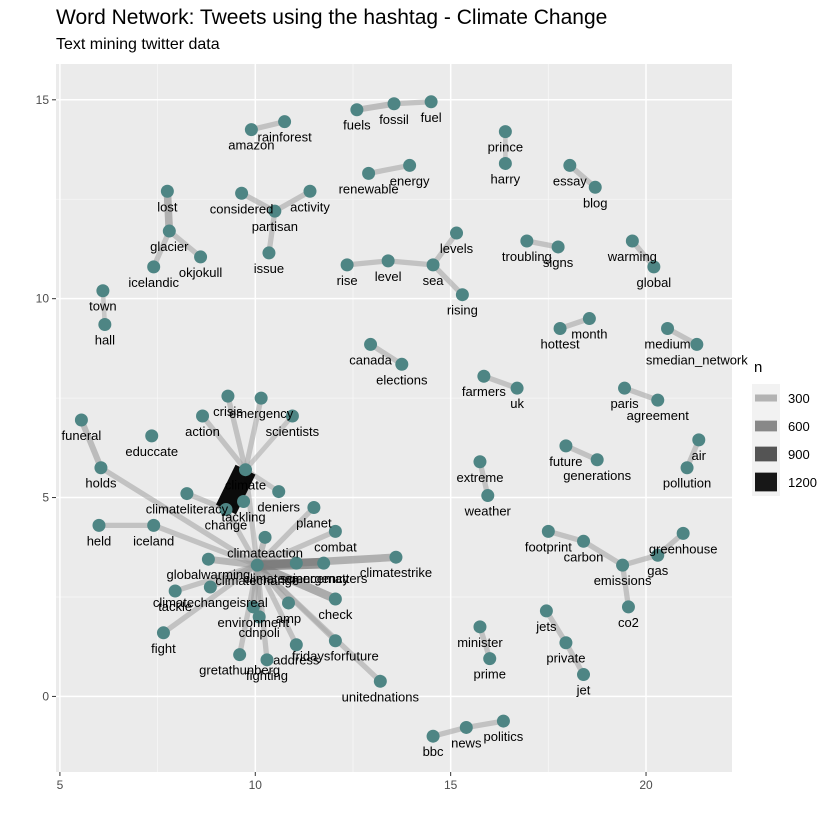 The height and width of the screenshot is (840, 840). What do you see at coordinates (546, 611) in the screenshot?
I see `node-jets` at bounding box center [546, 611].